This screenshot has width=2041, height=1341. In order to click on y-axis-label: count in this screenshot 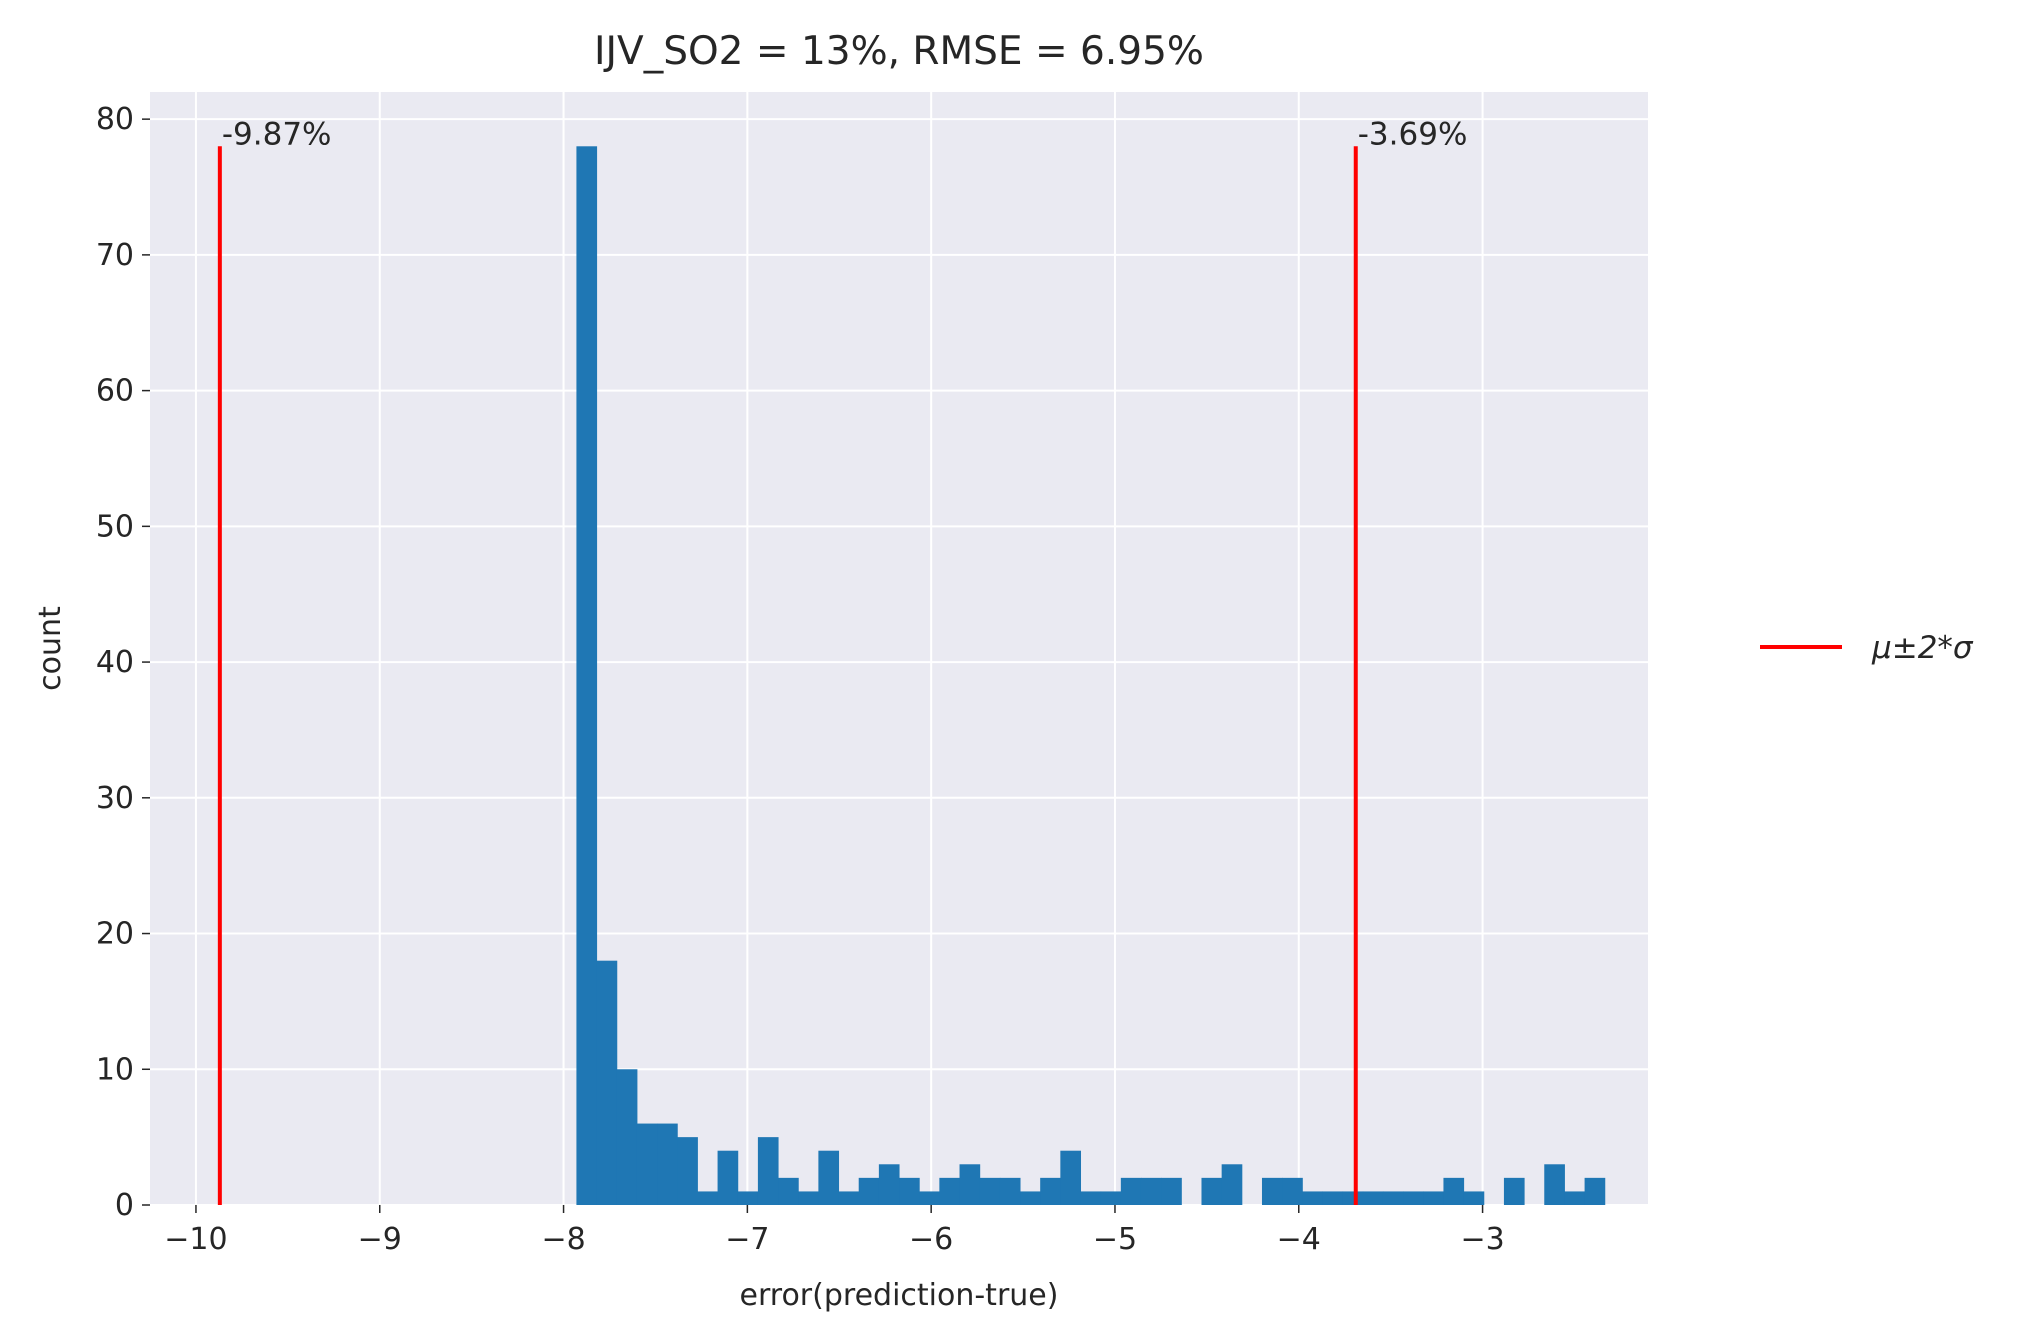, I will do `click(50, 648)`.